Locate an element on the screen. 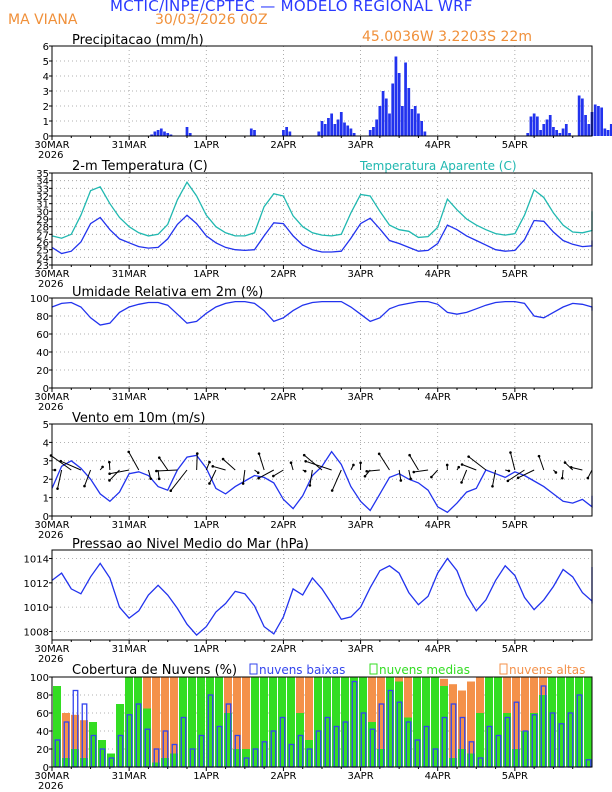  x-year-label: 2026 is located at coordinates (50, 535).